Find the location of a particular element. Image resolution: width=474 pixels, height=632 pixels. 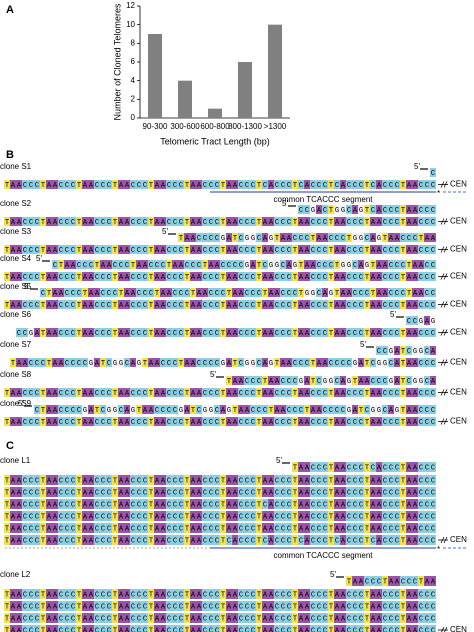

cen-break is located at coordinates (445, 221).